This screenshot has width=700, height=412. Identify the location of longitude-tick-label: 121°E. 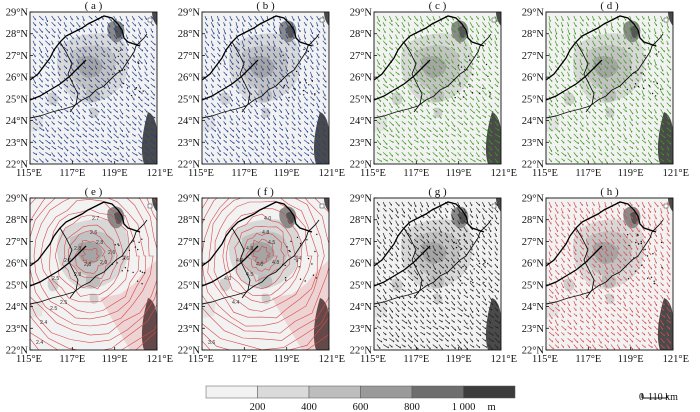
(332, 173).